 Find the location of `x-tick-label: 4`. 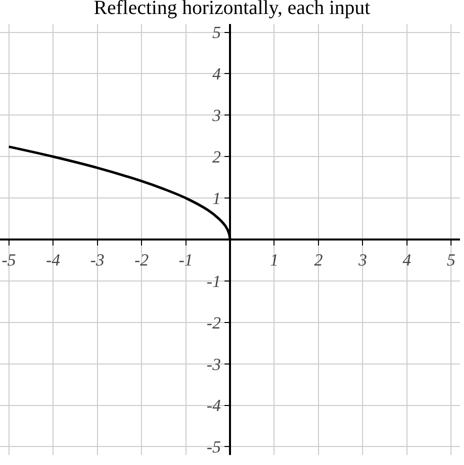

x-tick-label: 4 is located at coordinates (407, 260).